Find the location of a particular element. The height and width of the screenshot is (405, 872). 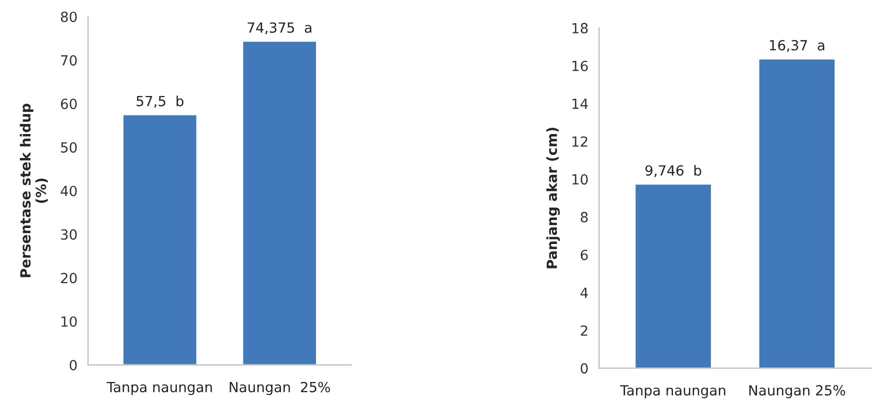

y-tick-label: 2 is located at coordinates (584, 330).